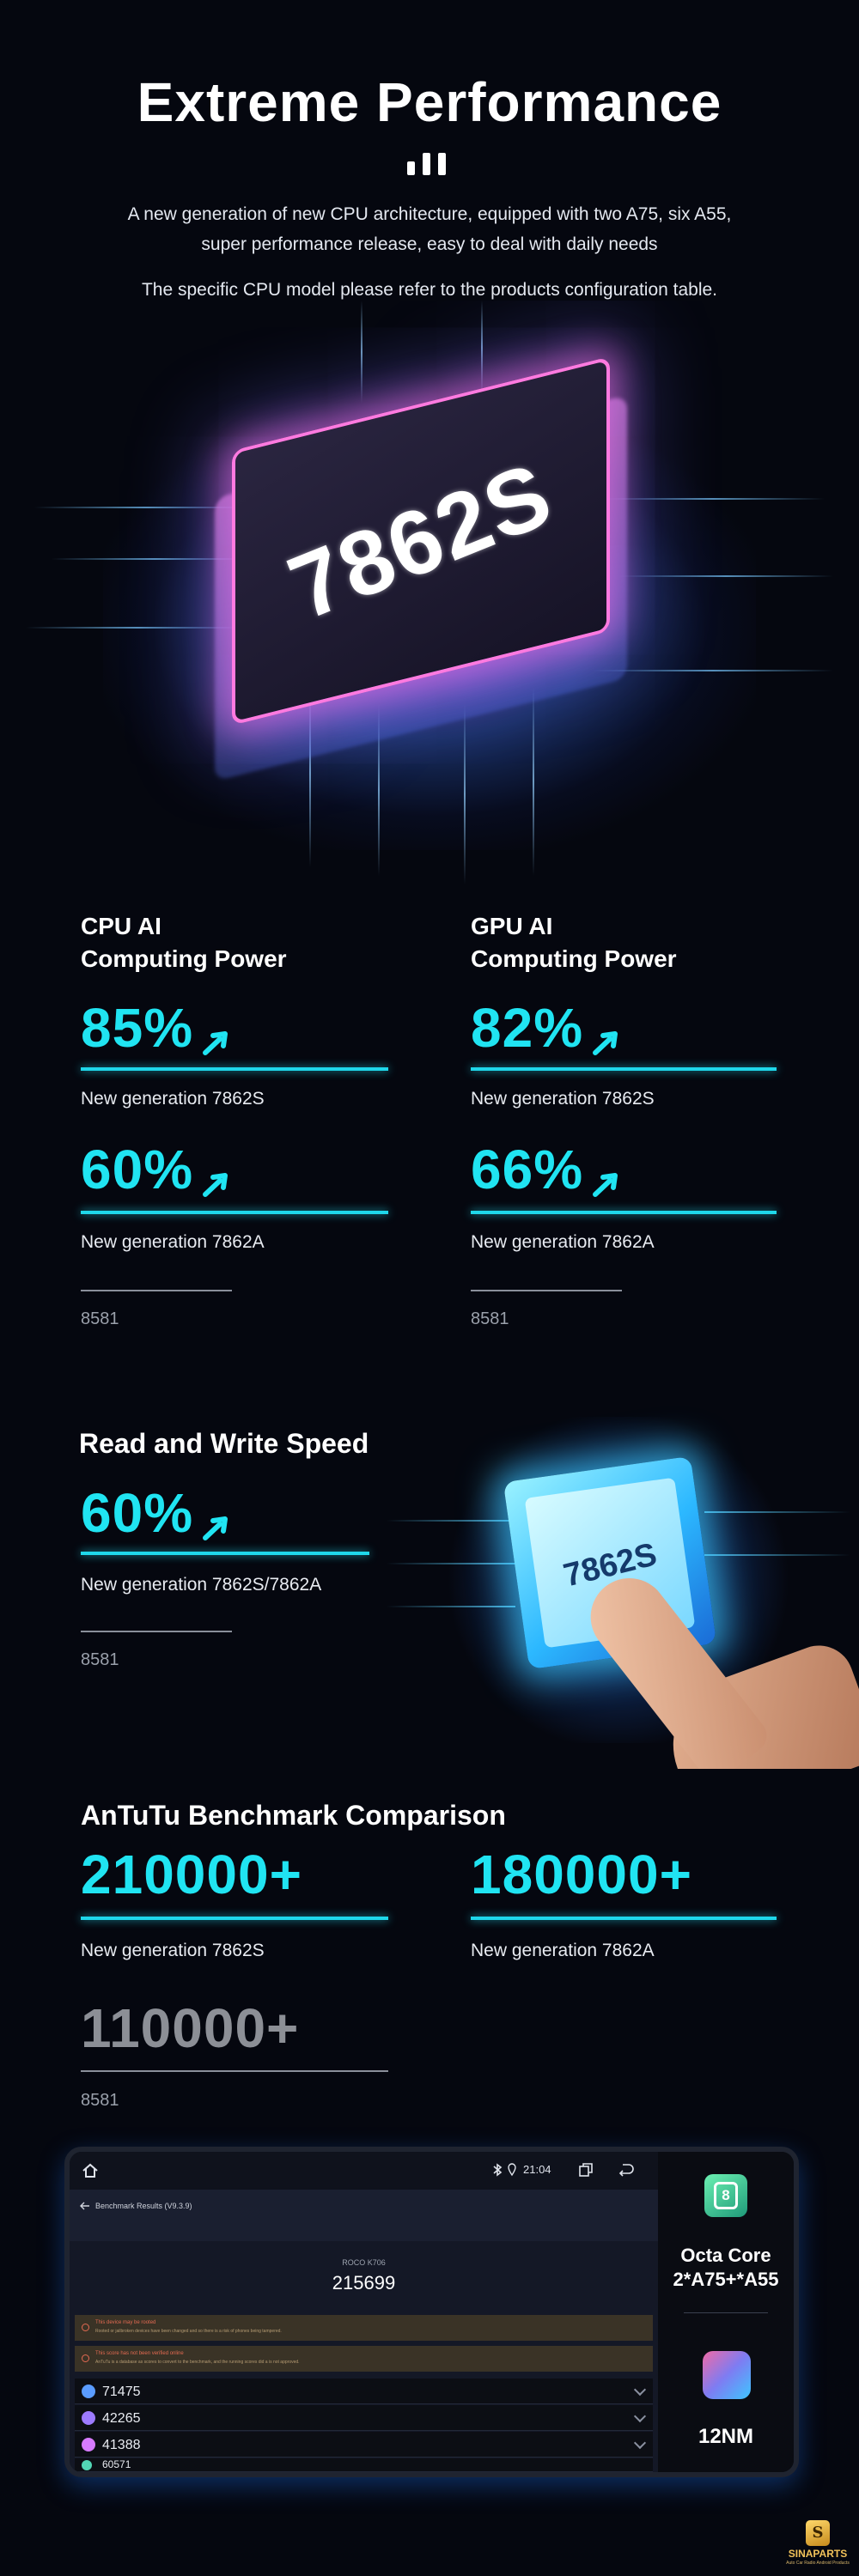  What do you see at coordinates (225, 1554) in the screenshot?
I see `read-write-bar` at bounding box center [225, 1554].